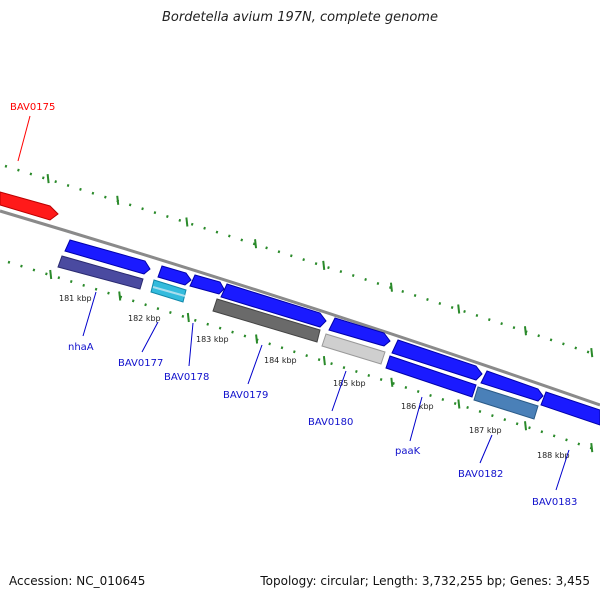 This screenshot has height=605, width=600. What do you see at coordinates (191, 344) in the screenshot?
I see `leader-line-BAV0178` at bounding box center [191, 344].